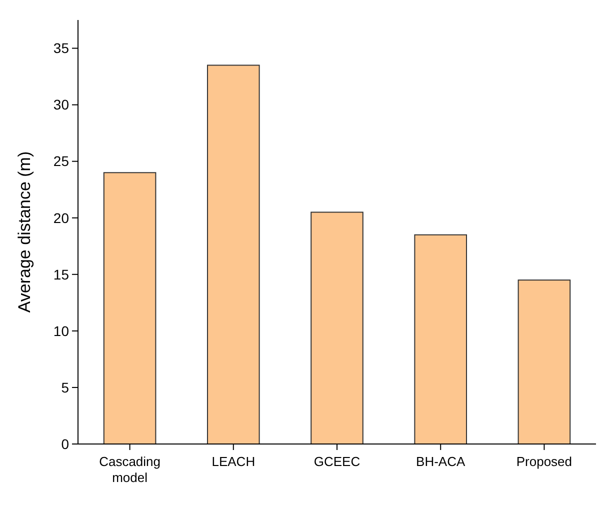 The height and width of the screenshot is (506, 612). What do you see at coordinates (61, 104) in the screenshot?
I see `y-tick-label: 30` at bounding box center [61, 104].